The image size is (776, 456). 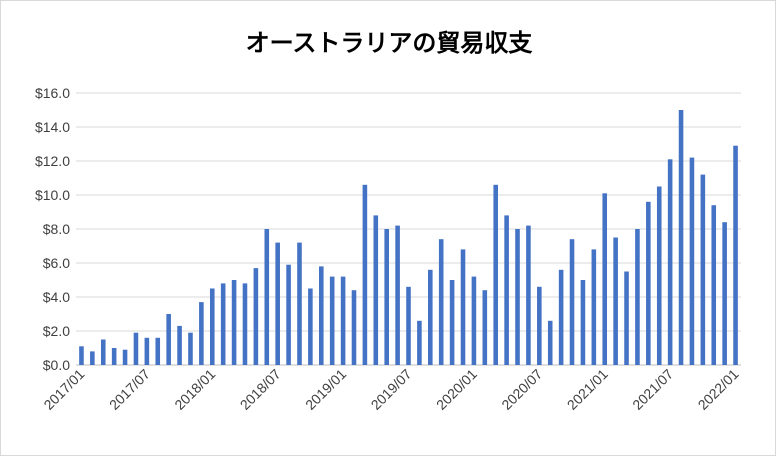 What do you see at coordinates (652, 389) in the screenshot?
I see `x-tick-label: 2021/07` at bounding box center [652, 389].